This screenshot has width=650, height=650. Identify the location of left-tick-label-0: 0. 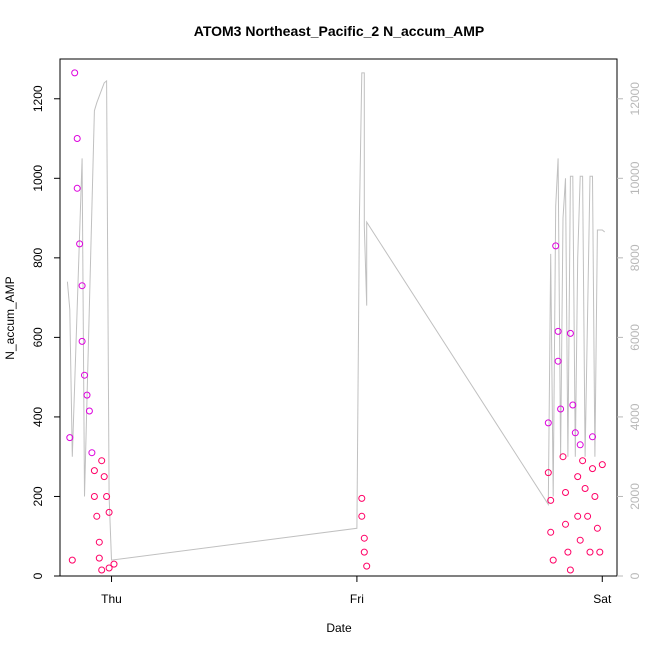
(38, 575).